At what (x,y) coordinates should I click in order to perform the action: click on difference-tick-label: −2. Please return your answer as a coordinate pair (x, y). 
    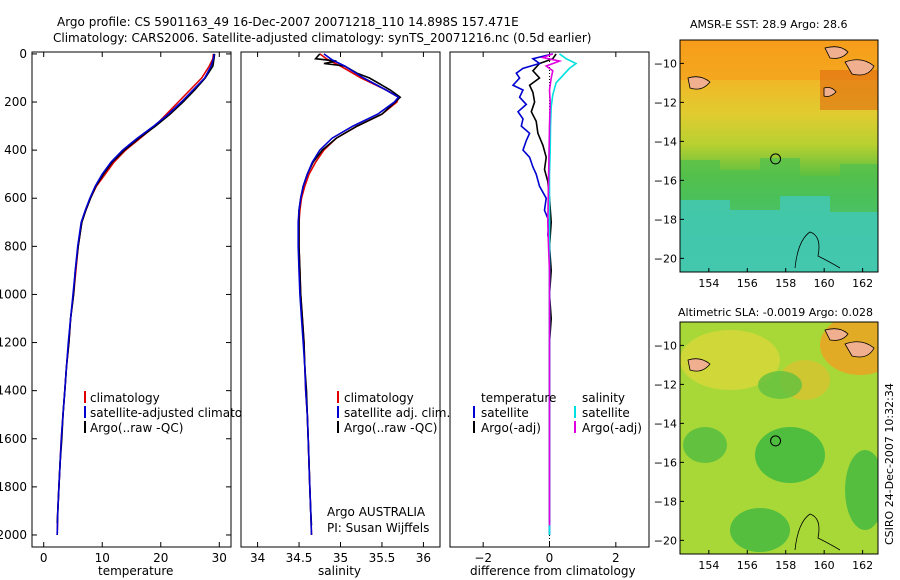
    Looking at the image, I should click on (483, 558).